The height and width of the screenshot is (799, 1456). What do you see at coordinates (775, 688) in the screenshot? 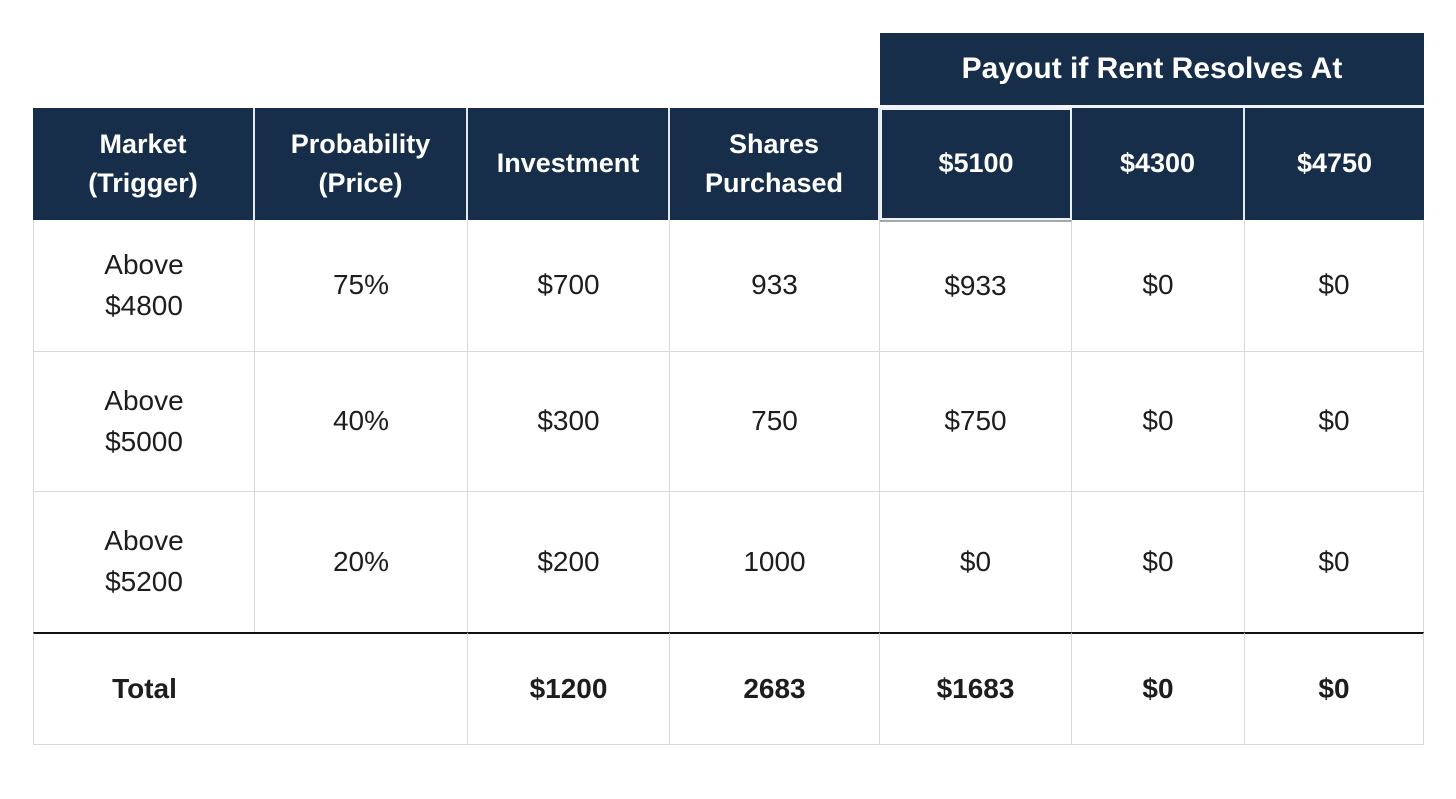
I see `total-cell-shares: 2683` at bounding box center [775, 688].